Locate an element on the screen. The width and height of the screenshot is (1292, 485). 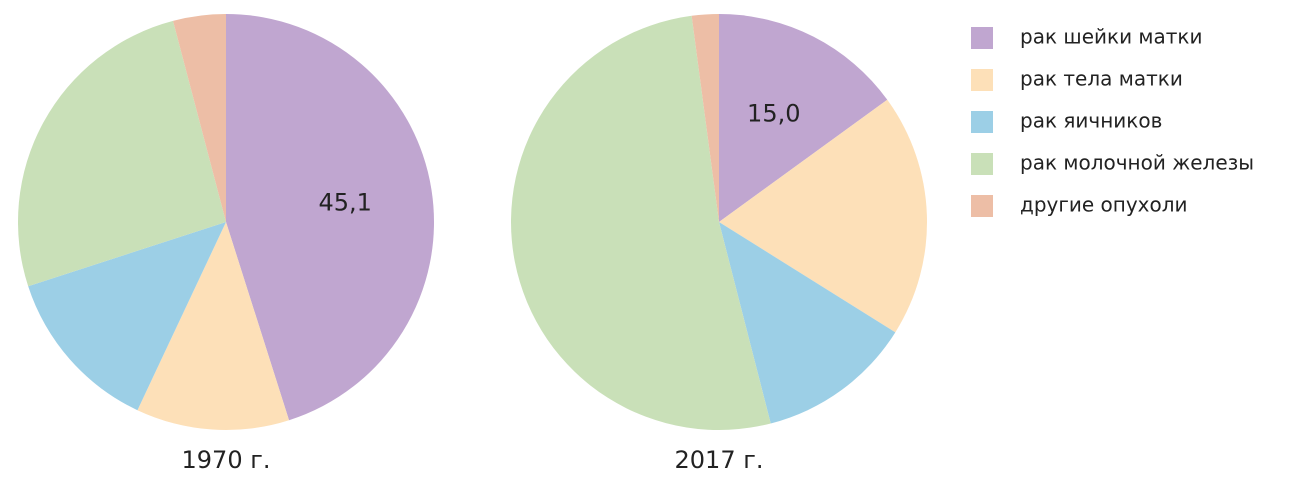
pie-title: 1970 г. is located at coordinates (226, 460).